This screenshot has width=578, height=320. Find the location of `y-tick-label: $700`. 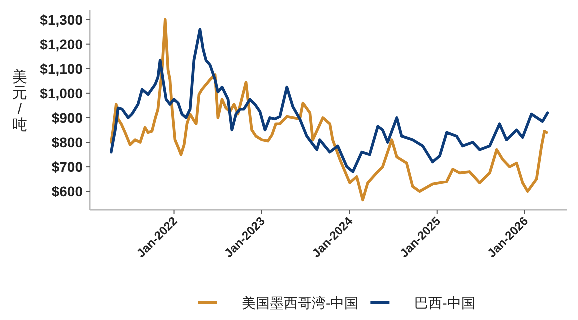

y-tick-label: $700 is located at coordinates (68, 167).